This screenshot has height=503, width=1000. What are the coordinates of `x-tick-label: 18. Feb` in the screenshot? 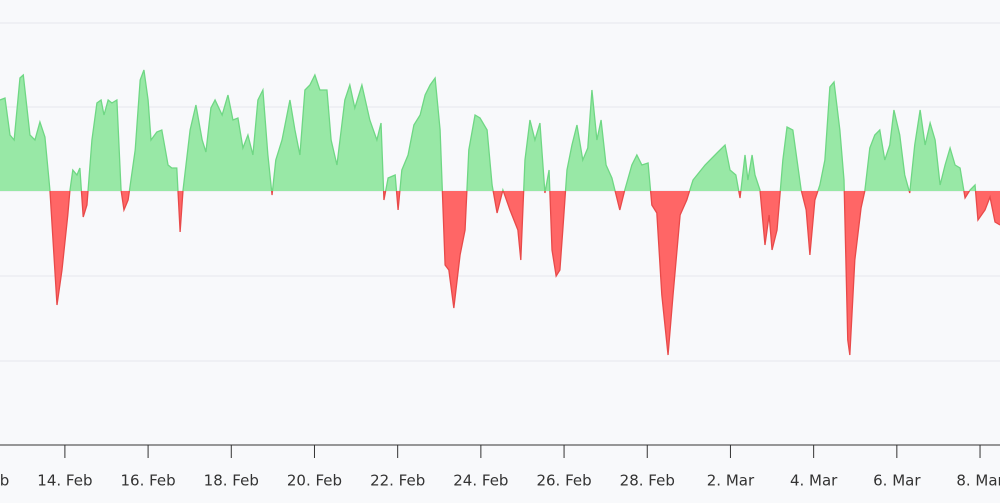 It's located at (231, 481).